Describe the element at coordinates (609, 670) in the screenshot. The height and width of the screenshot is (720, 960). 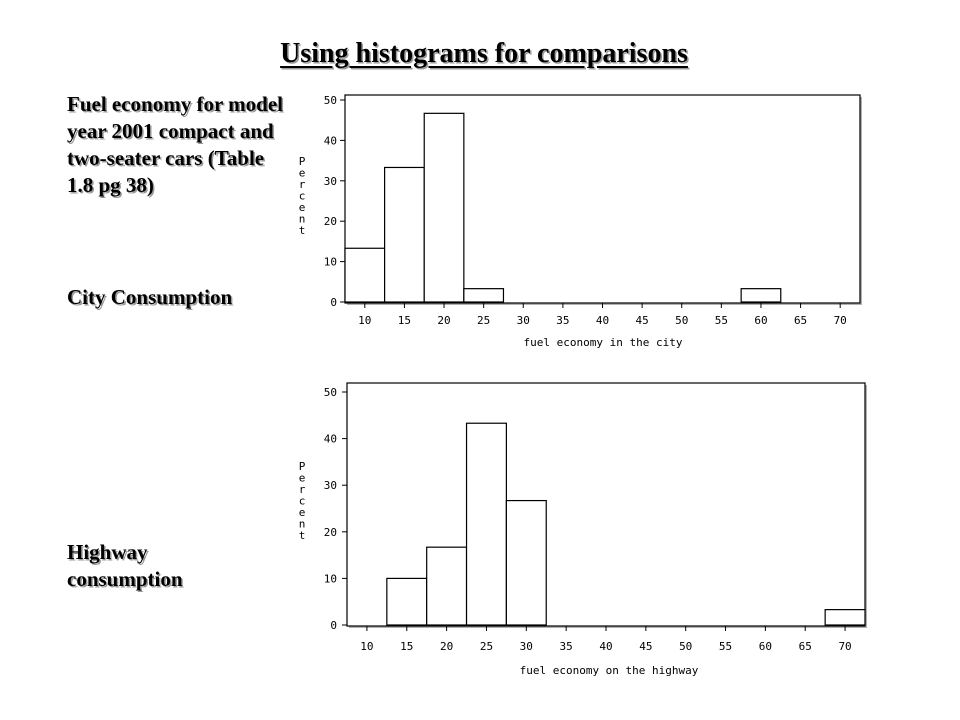
I see `x-axis-label: fuel economy on the highway` at that location.